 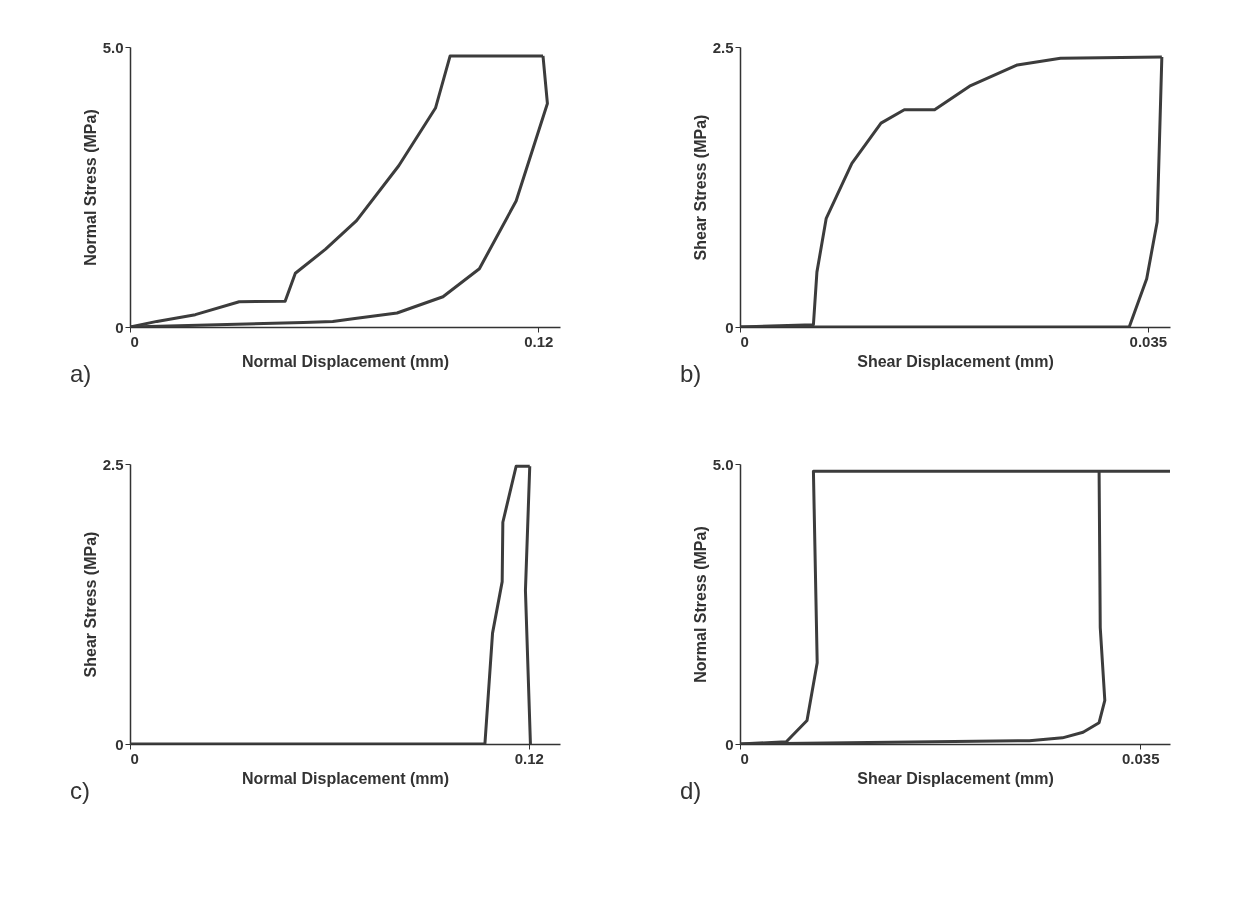 What do you see at coordinates (691, 790) in the screenshot?
I see `text: d)` at bounding box center [691, 790].